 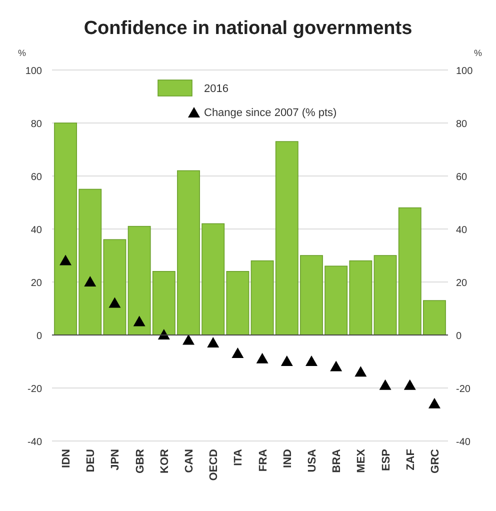 What do you see at coordinates (263, 460) in the screenshot?
I see `x-tick-label: FRA` at bounding box center [263, 460].